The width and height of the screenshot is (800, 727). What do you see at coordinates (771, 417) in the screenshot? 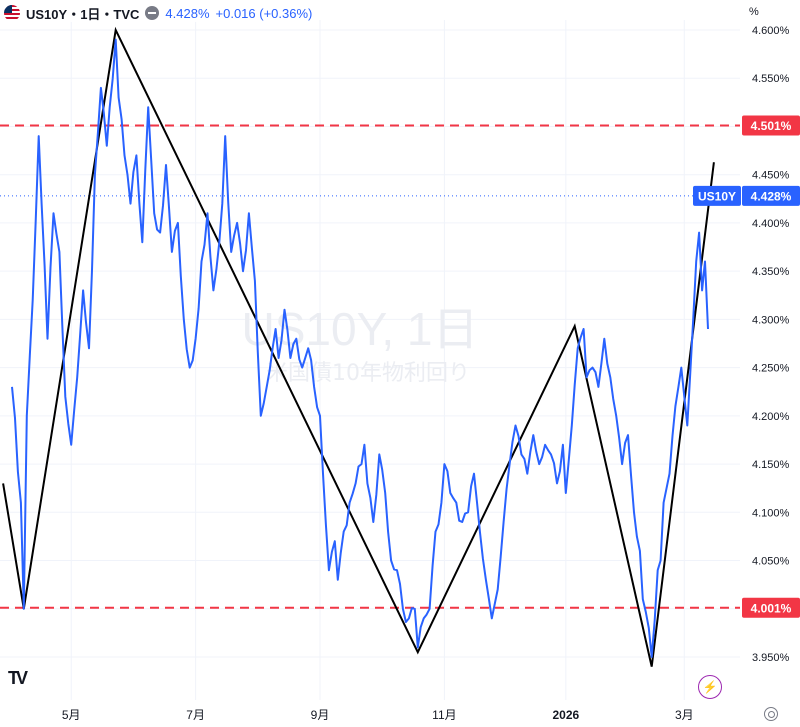
I see `y-tick-label: 4.200%` at bounding box center [771, 417].